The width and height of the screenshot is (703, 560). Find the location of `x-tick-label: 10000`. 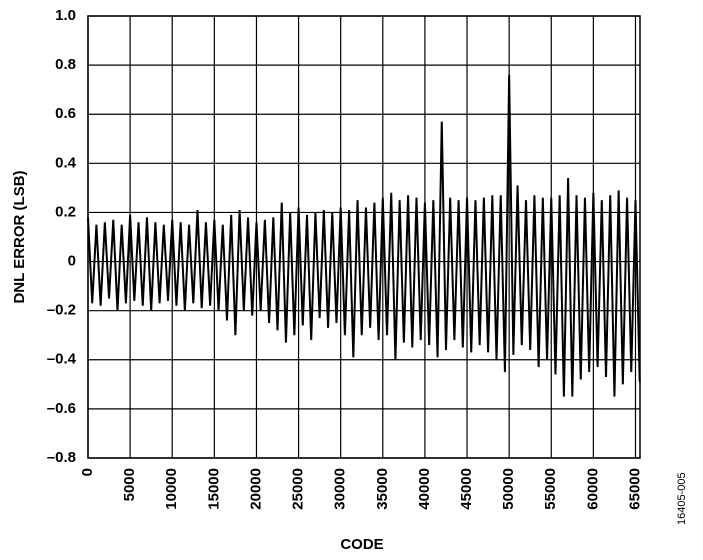

x-tick-label: 10000 is located at coordinates (171, 489).